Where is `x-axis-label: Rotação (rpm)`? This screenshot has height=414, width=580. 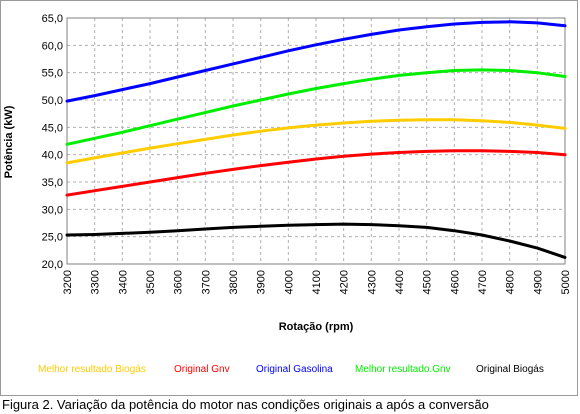 x-axis-label: Rotação (rpm) is located at coordinates (316, 327).